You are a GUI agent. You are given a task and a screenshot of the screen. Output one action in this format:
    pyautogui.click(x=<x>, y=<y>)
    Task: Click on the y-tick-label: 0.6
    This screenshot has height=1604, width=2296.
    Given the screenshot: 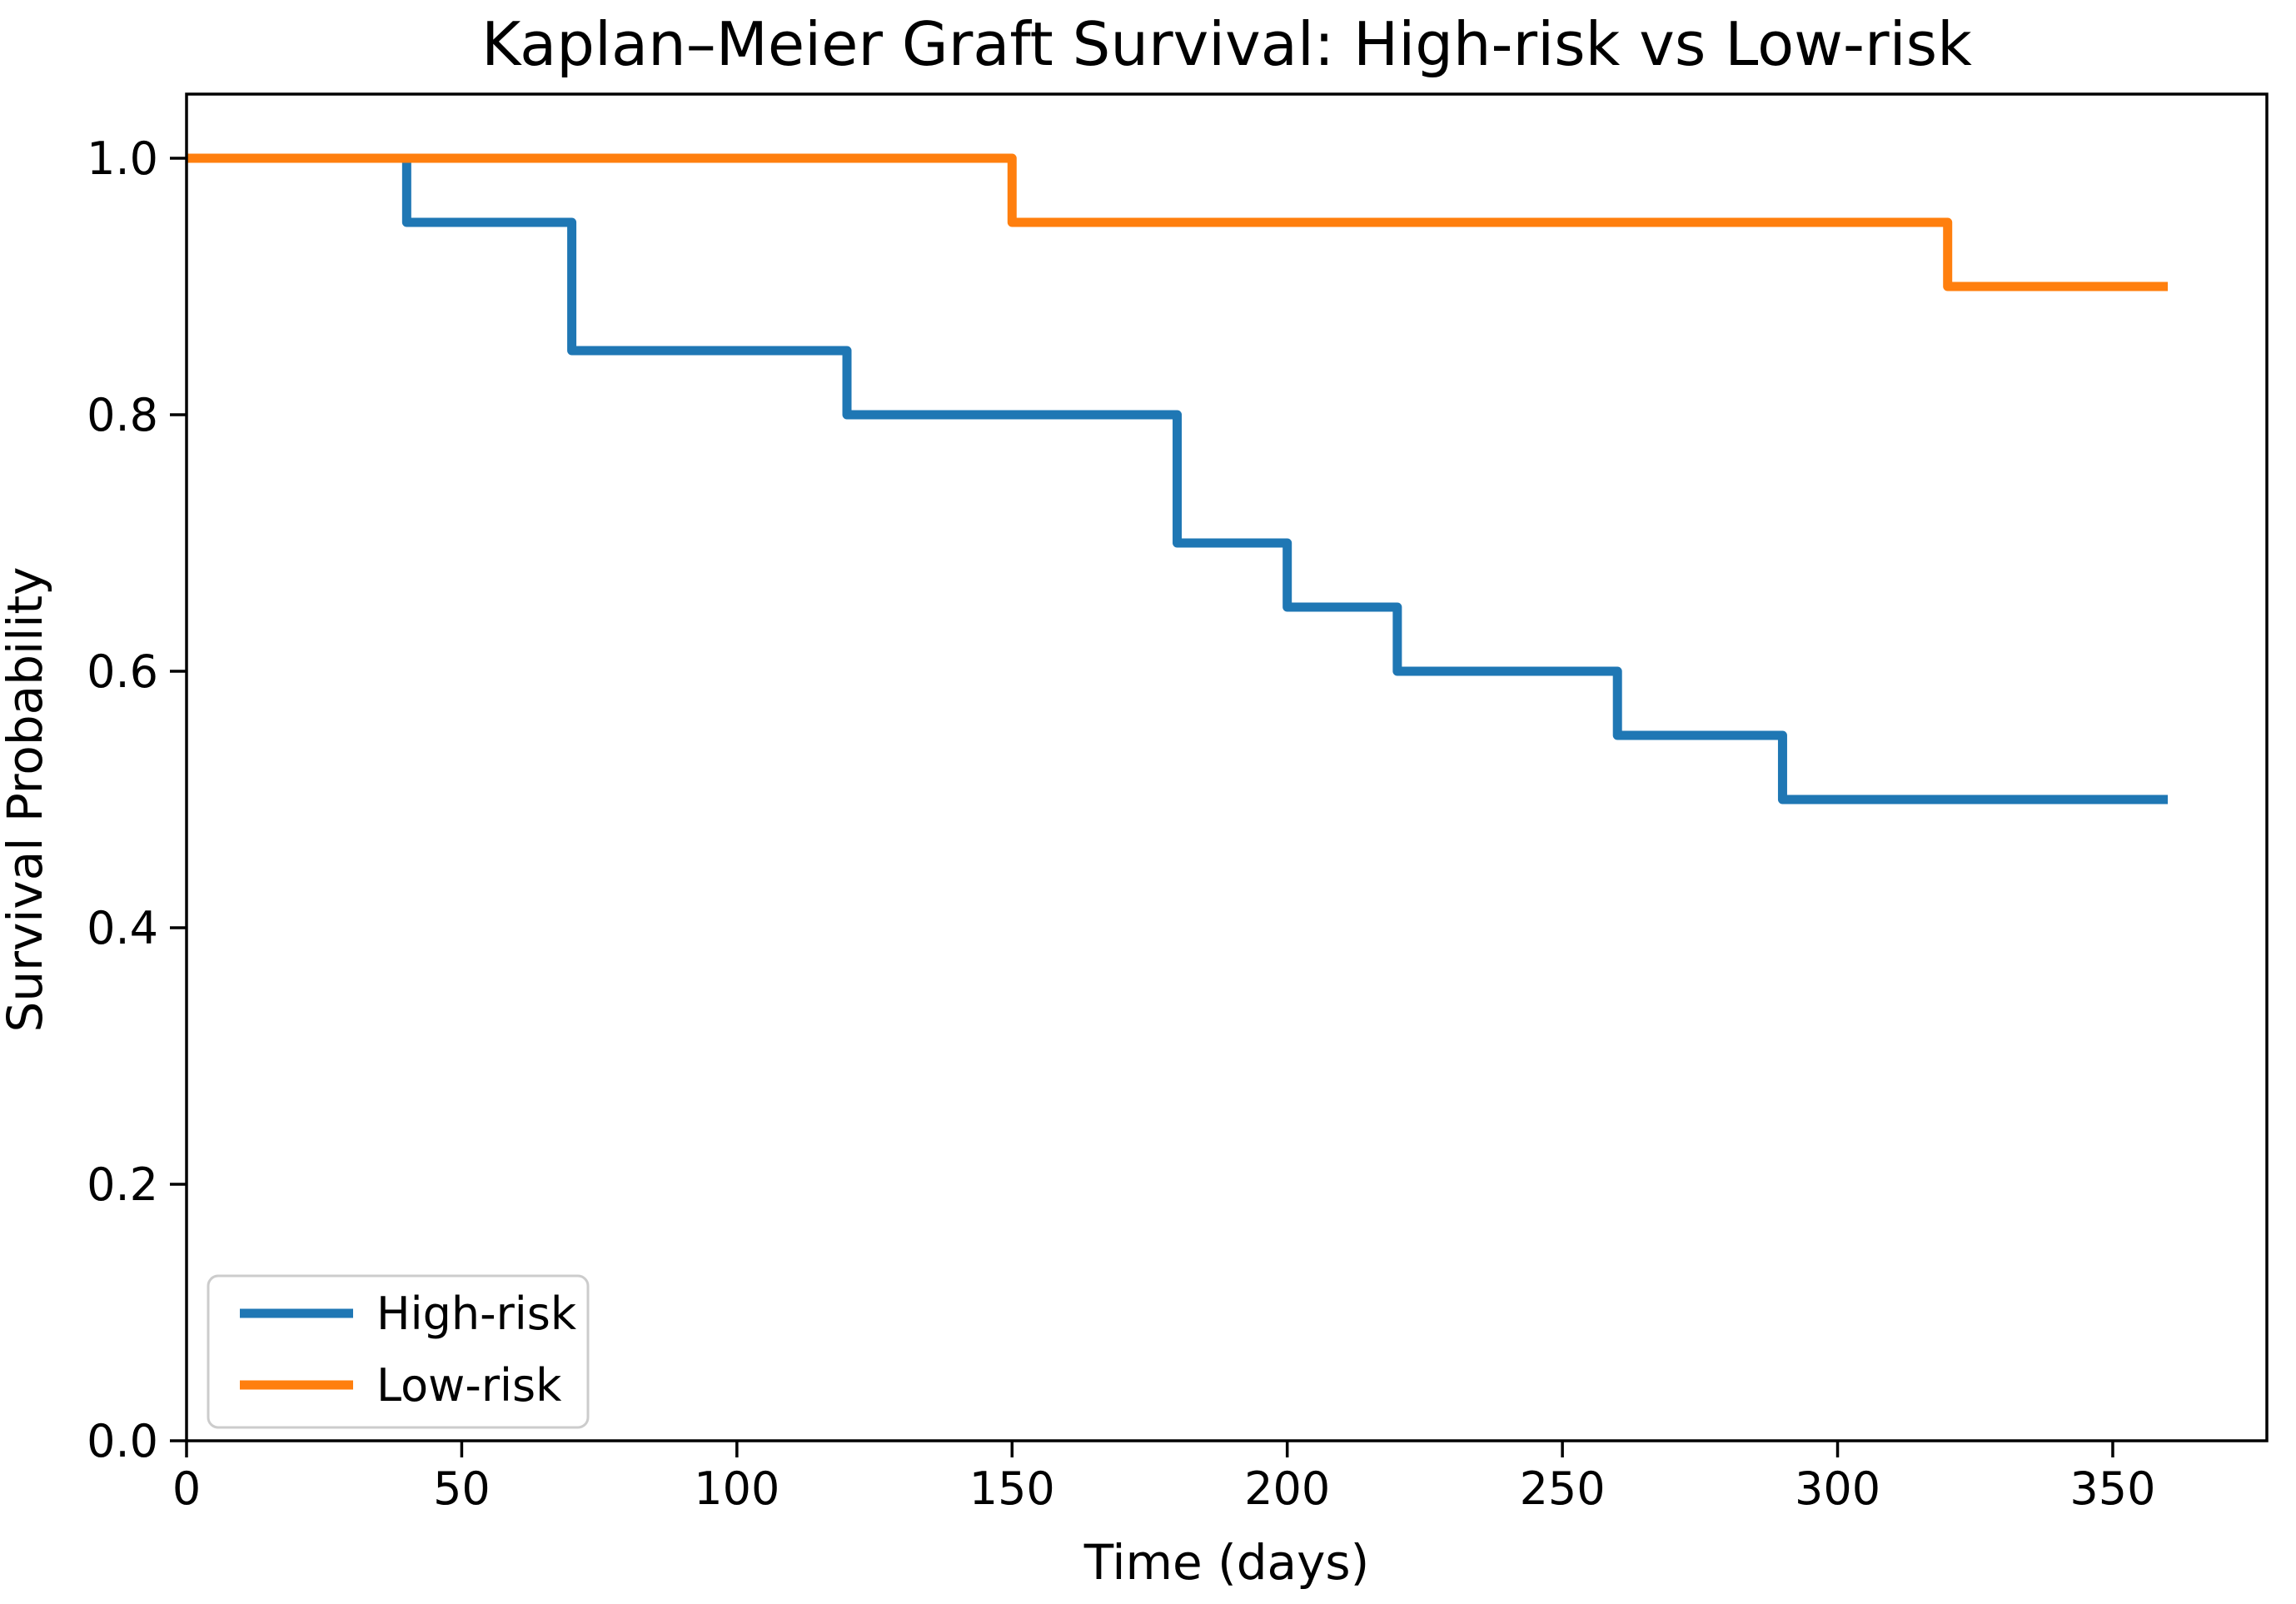 What is the action you would take?
    pyautogui.click(x=123, y=671)
    